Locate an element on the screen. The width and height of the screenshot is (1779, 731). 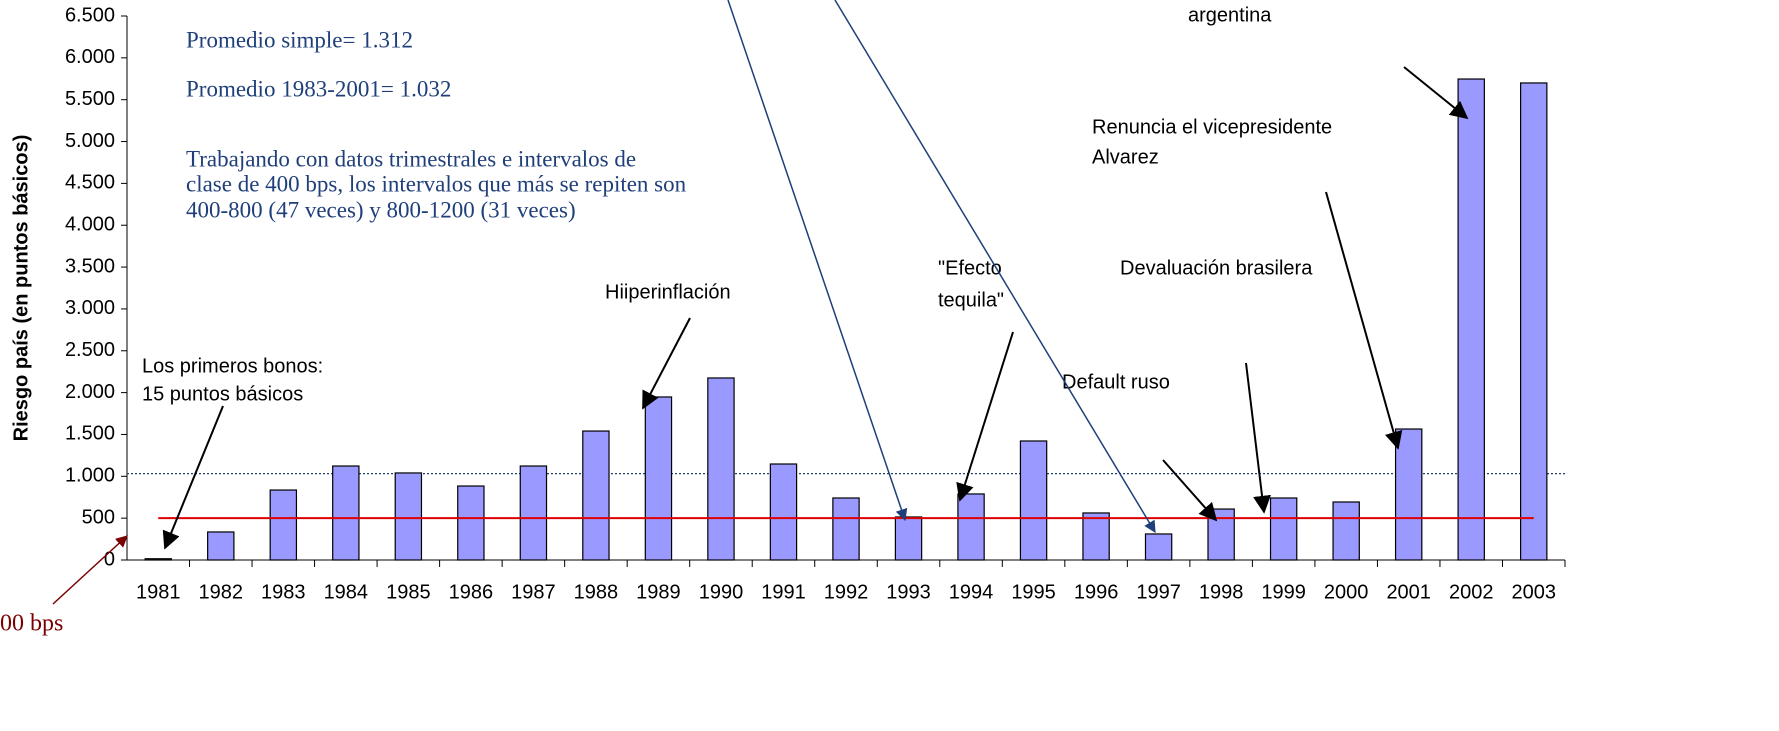
y-axis-label: Riesgo país (en puntos básicos) is located at coordinates (21, 288).